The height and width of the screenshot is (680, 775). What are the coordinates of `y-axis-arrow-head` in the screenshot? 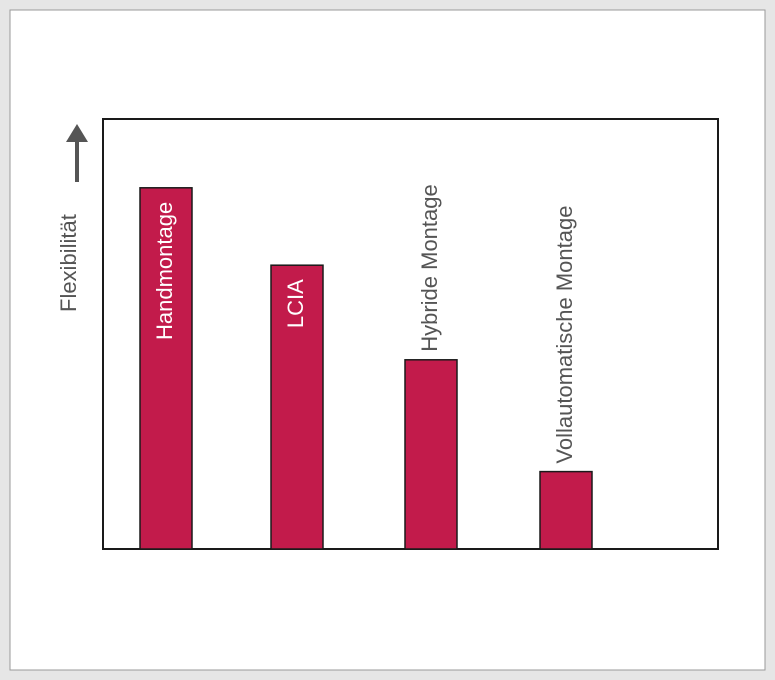 It's located at (77, 133).